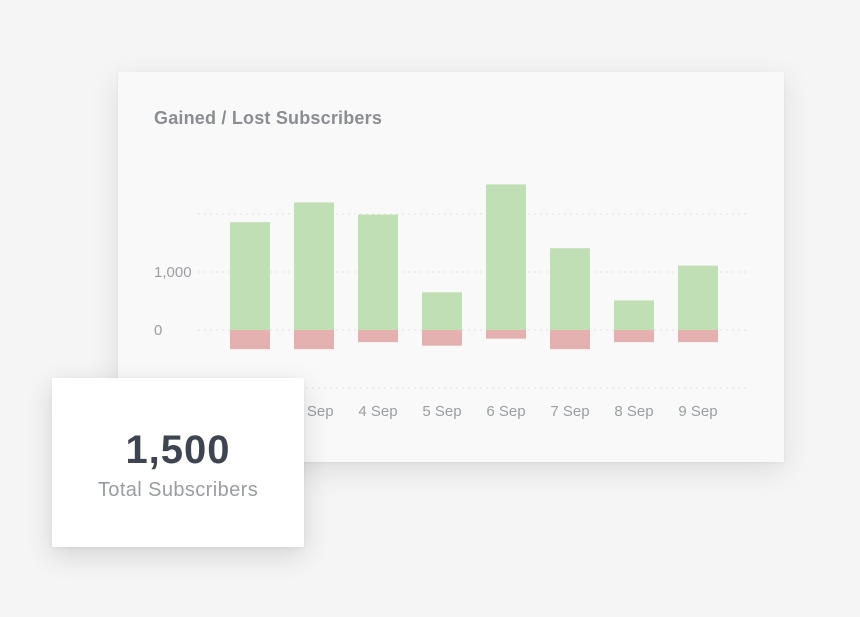 The image size is (860, 617). I want to click on x-tick-label: 4 Sep, so click(377, 411).